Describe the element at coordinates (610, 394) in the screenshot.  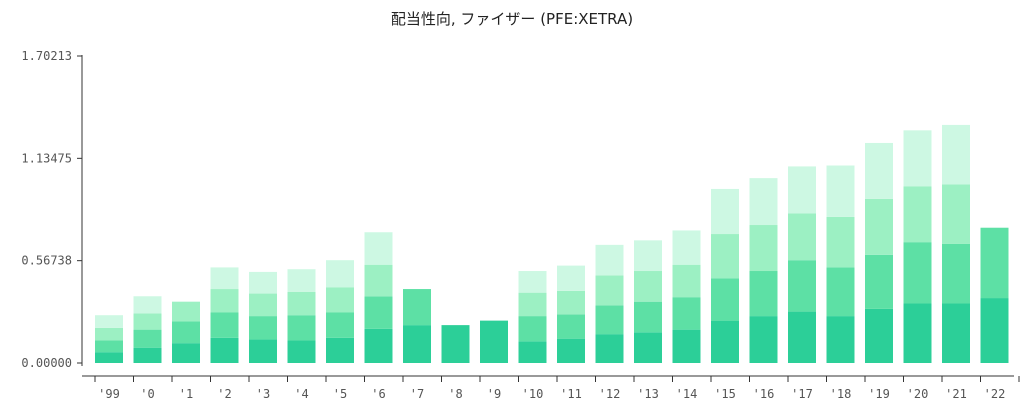
I see `x-tick-label: '12` at that location.